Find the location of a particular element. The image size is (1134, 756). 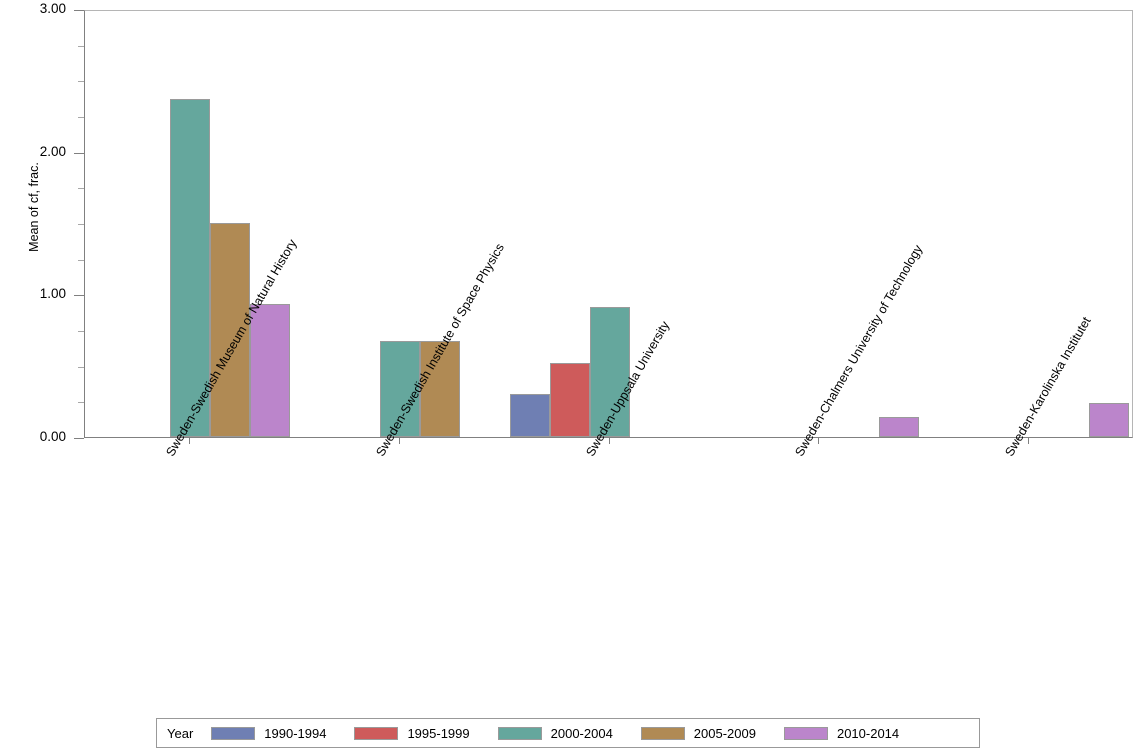

y-tick-label: 2.00 is located at coordinates (52, 151).